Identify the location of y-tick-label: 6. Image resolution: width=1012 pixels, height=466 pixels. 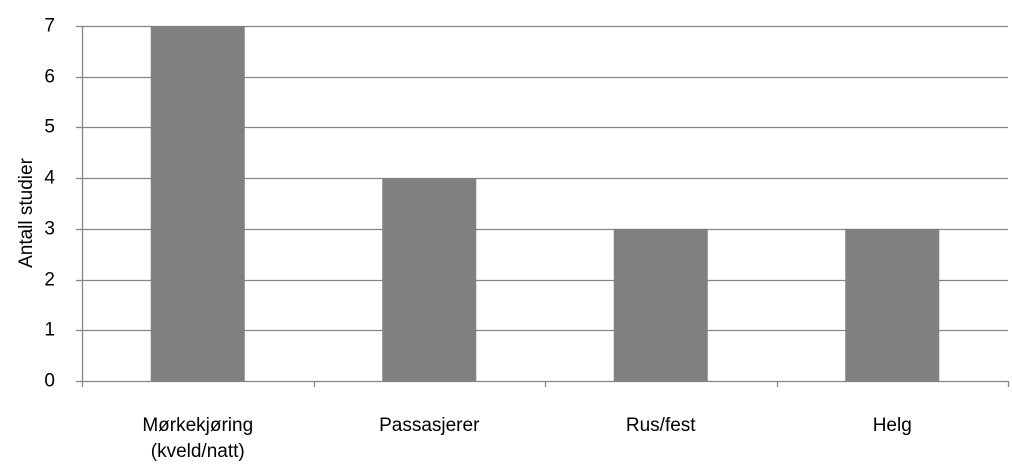
(49, 77).